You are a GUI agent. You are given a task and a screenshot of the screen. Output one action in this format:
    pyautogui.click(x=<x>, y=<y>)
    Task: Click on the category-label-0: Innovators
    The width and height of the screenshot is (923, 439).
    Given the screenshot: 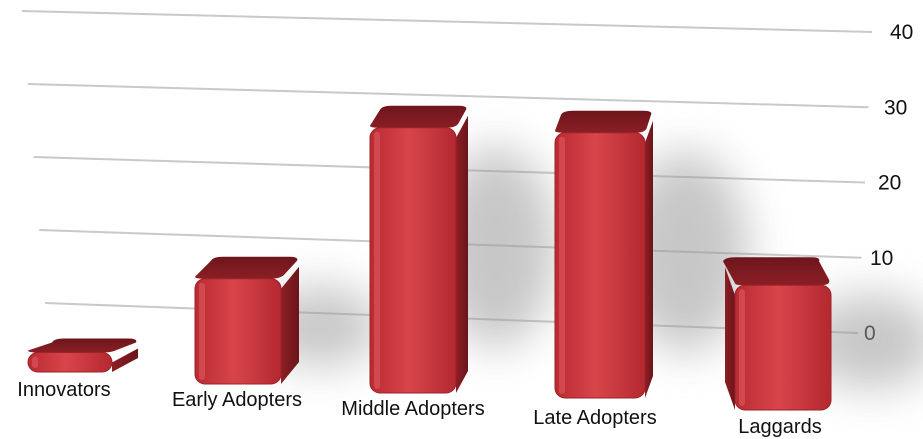 What is the action you would take?
    pyautogui.click(x=63, y=390)
    